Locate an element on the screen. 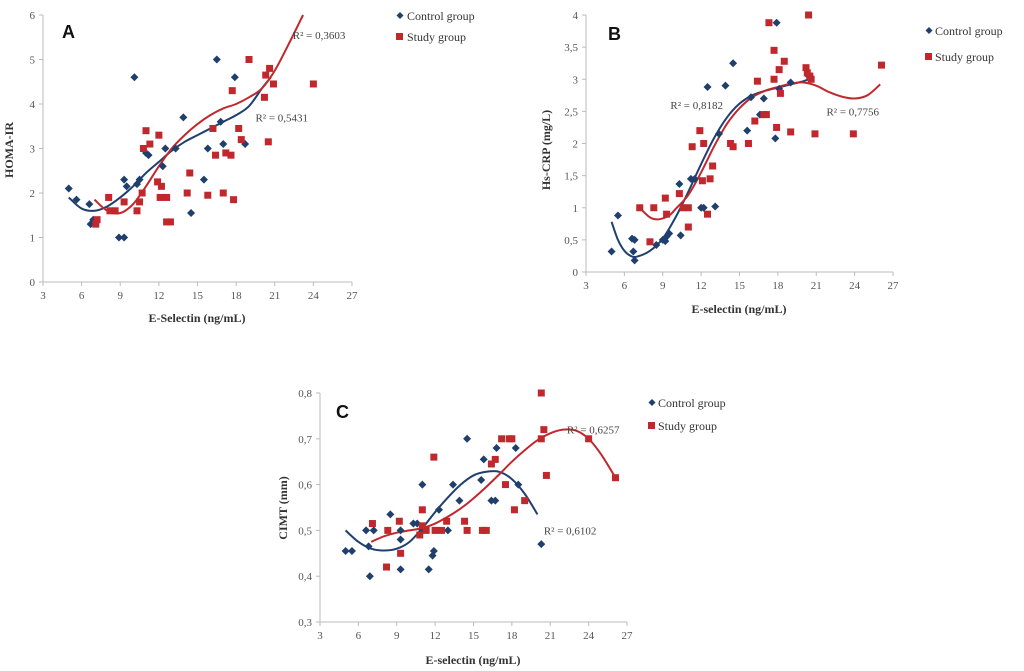 This screenshot has width=1024, height=671. y-tick-label: 1 is located at coordinates (33, 239).